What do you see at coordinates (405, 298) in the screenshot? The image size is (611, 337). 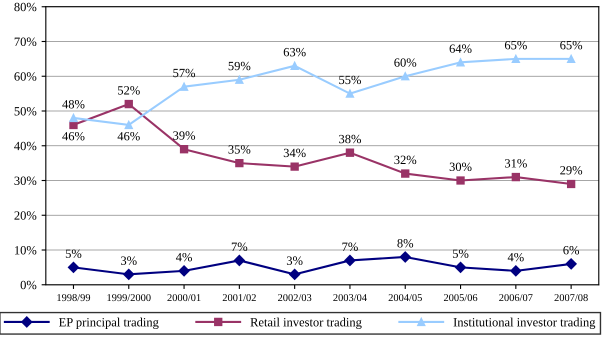 I see `x-tick-label: 2004/05` at bounding box center [405, 298].